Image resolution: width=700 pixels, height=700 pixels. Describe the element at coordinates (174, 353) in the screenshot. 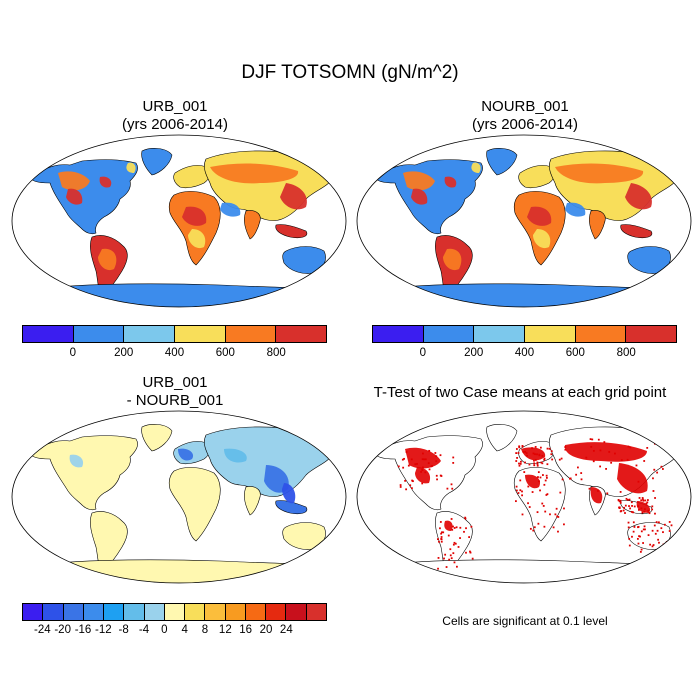

I see `colorbar-tick-label: 400` at that location.